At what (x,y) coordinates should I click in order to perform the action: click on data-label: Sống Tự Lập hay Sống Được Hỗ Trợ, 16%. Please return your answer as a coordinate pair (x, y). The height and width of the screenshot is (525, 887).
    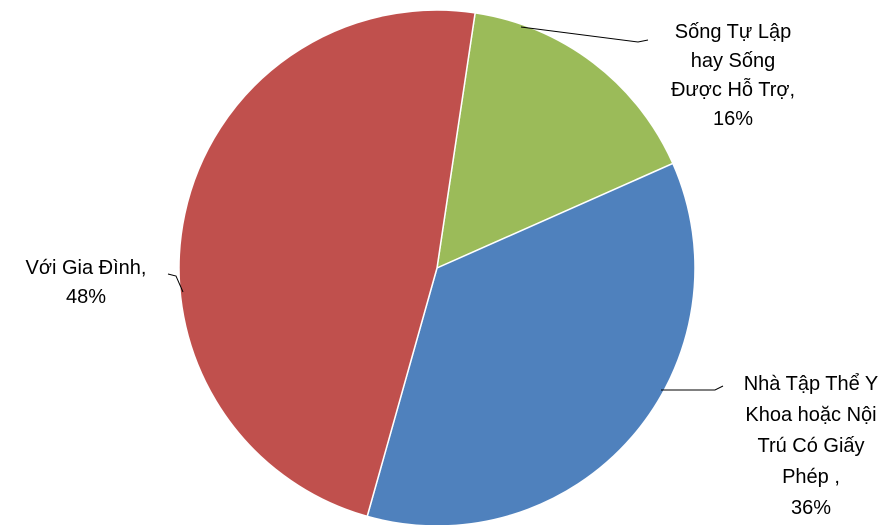
    Looking at the image, I should click on (733, 75).